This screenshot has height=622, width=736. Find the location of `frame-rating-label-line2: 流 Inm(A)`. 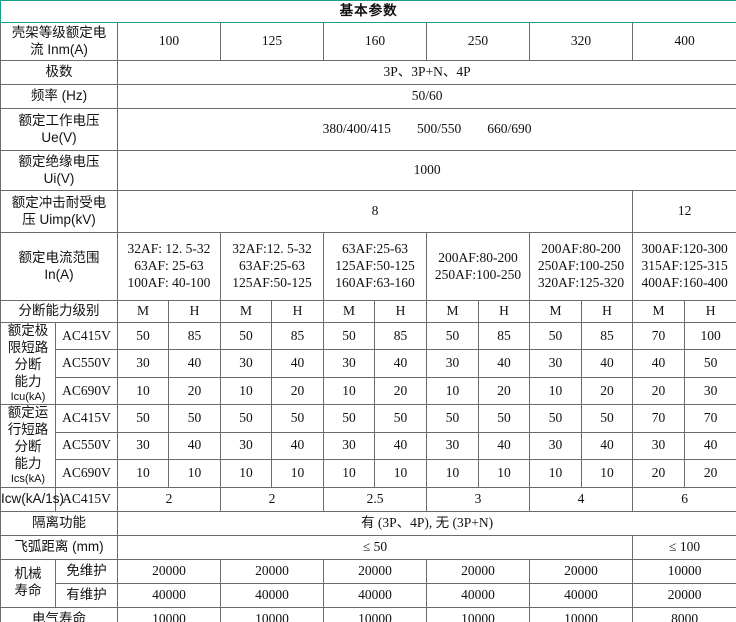

frame-rating-label-line2: 流 Inm(A) is located at coordinates (59, 49).